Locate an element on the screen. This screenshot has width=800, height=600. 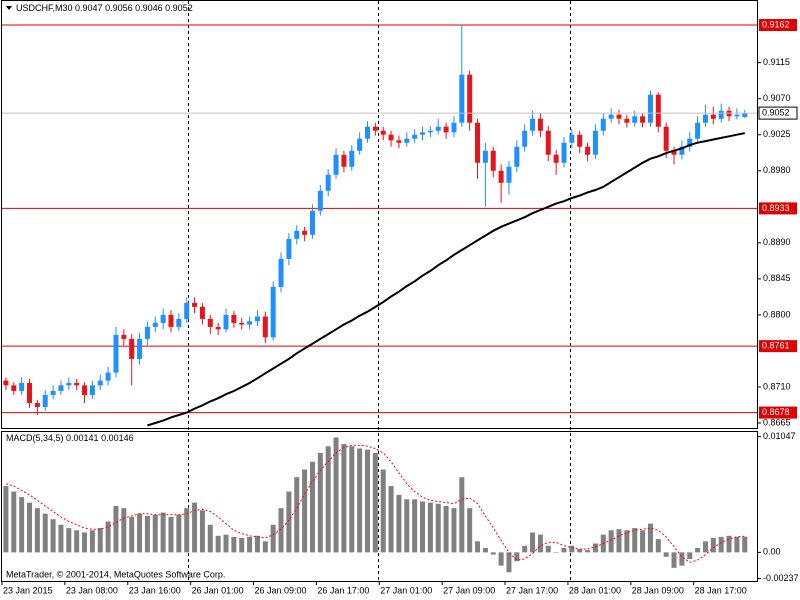
y-tick-label: 0.9025 is located at coordinates (777, 134).